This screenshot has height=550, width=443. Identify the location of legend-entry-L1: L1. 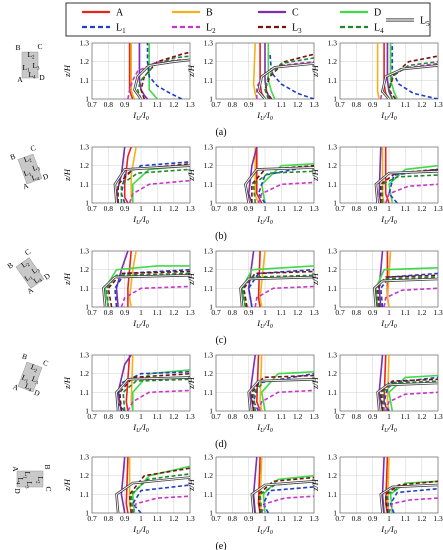
(104, 29).